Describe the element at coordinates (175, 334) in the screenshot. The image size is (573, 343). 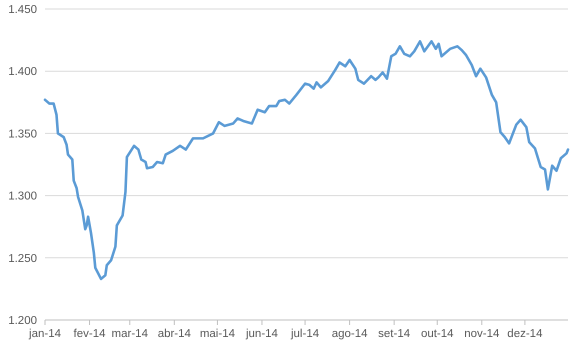
I see `x-tick-label: abr-14` at that location.